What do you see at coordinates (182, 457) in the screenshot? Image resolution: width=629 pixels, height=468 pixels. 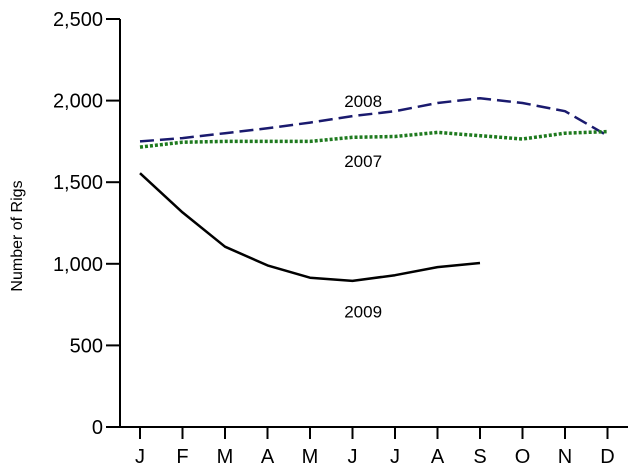 I see `x-tick-label: F` at bounding box center [182, 457].